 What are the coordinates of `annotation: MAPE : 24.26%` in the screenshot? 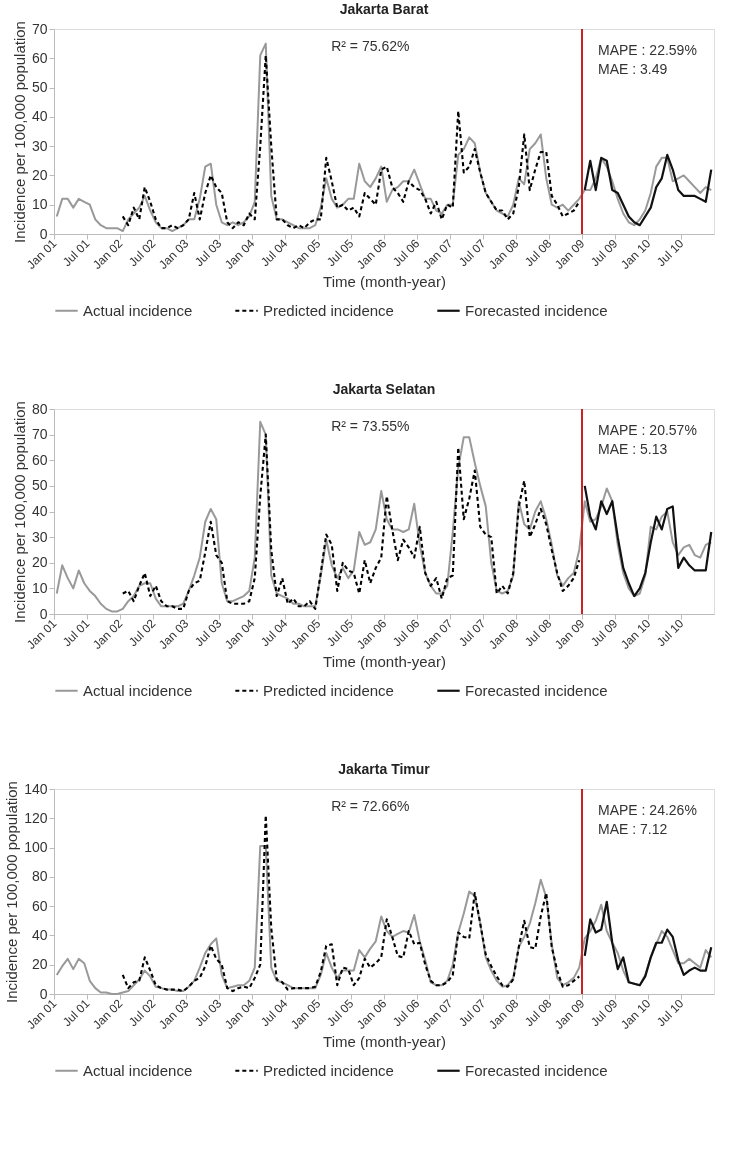 It's located at (647, 810).